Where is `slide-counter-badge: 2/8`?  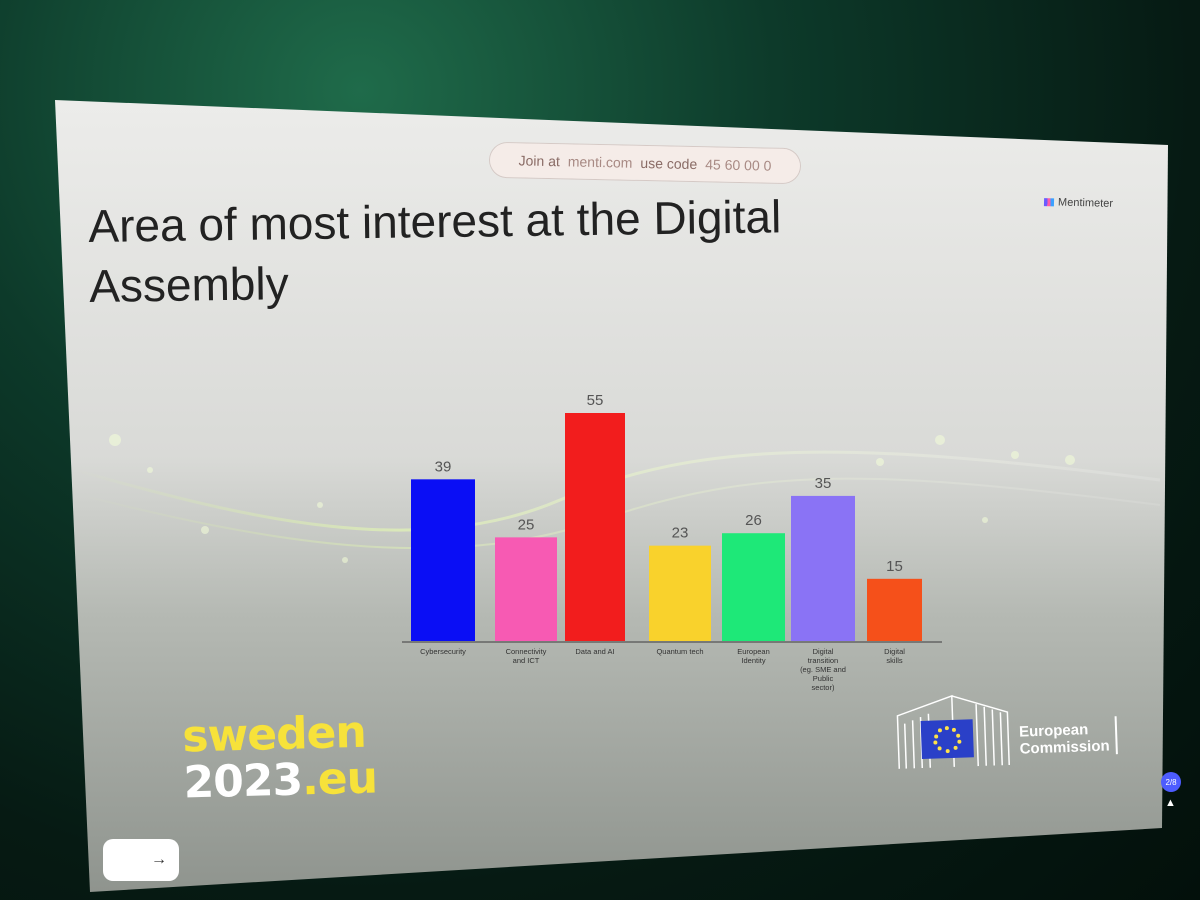 slide-counter-badge: 2/8 is located at coordinates (1171, 782).